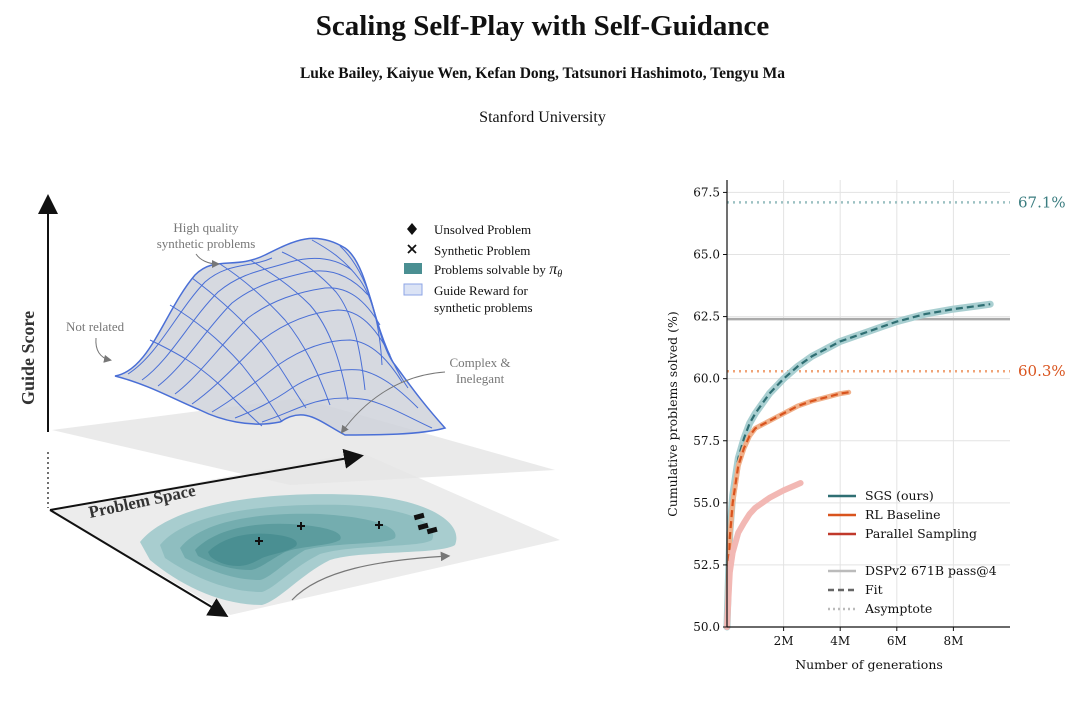  What do you see at coordinates (139, 563) in the screenshot?
I see `z-axis` at bounding box center [139, 563].